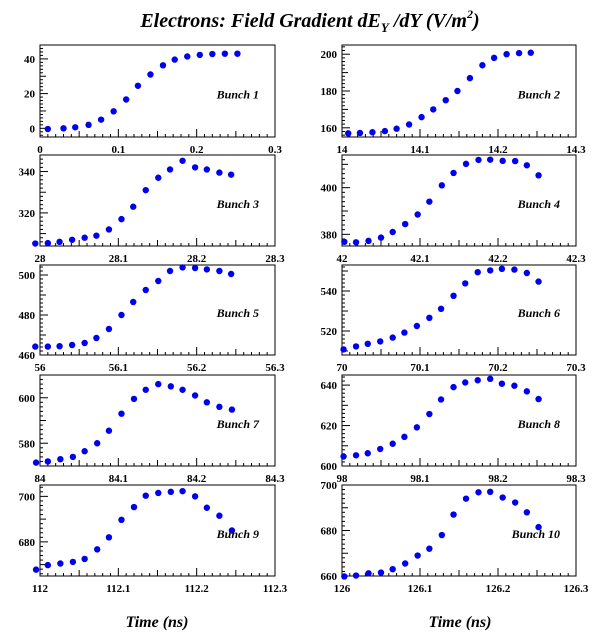  What do you see at coordinates (27, 276) in the screenshot?
I see `y-tick-label: 500` at bounding box center [27, 276].